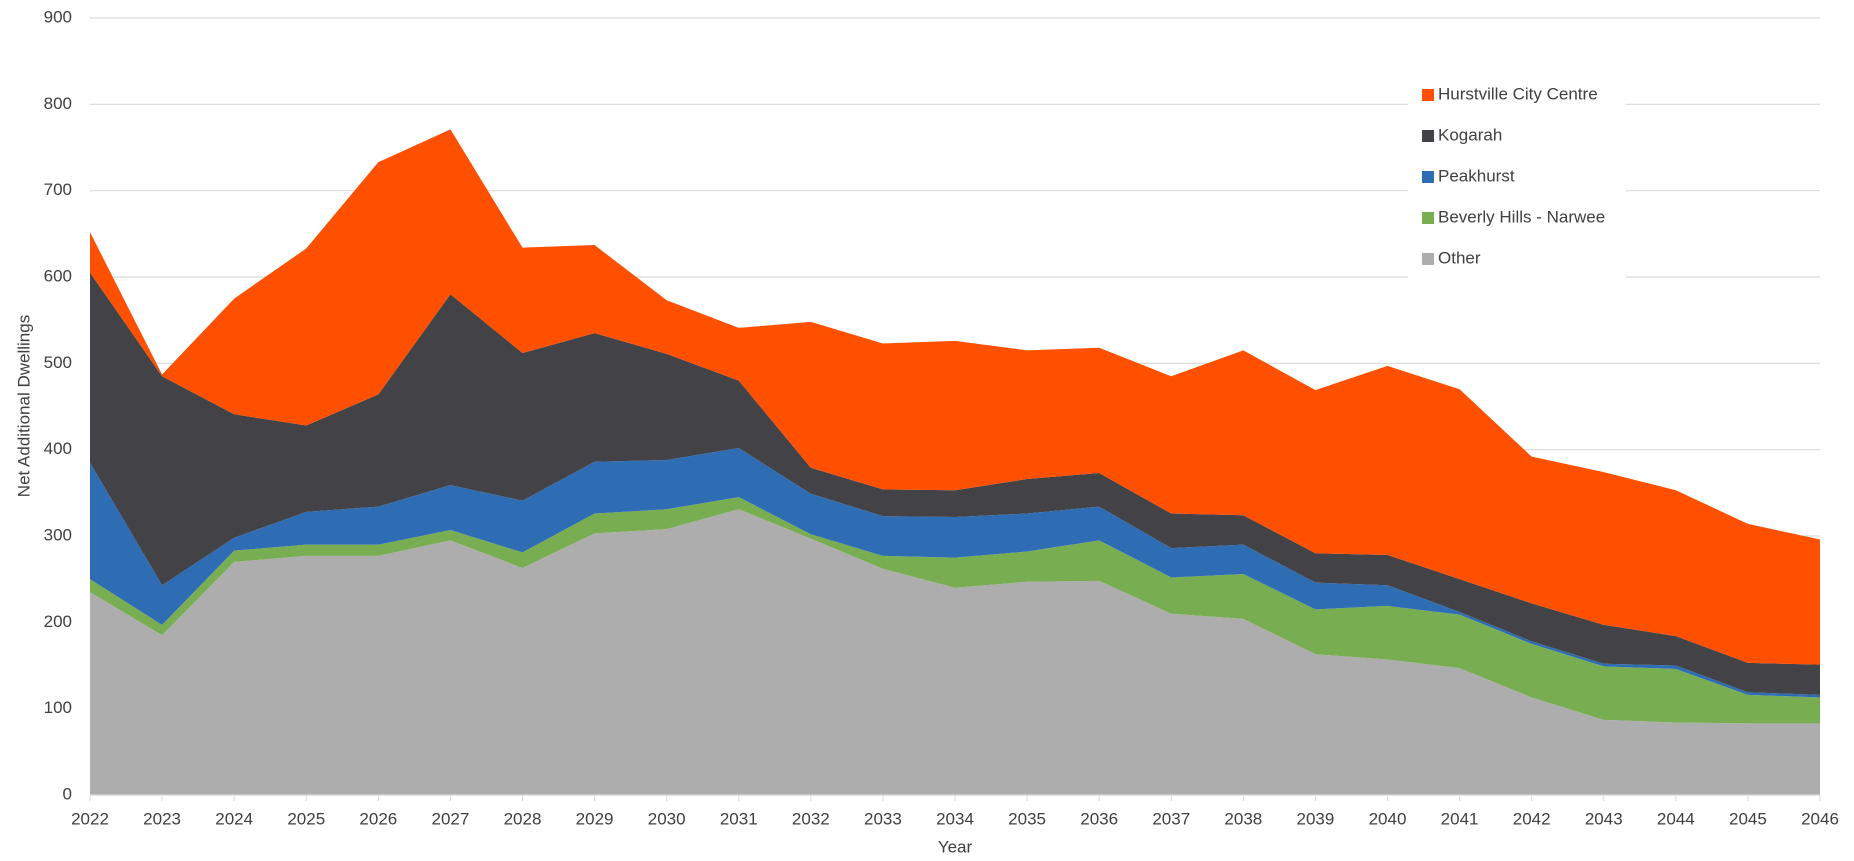 Image resolution: width=1854 pixels, height=861 pixels. Describe the element at coordinates (58, 16) in the screenshot. I see `y-tick-label: 900` at that location.